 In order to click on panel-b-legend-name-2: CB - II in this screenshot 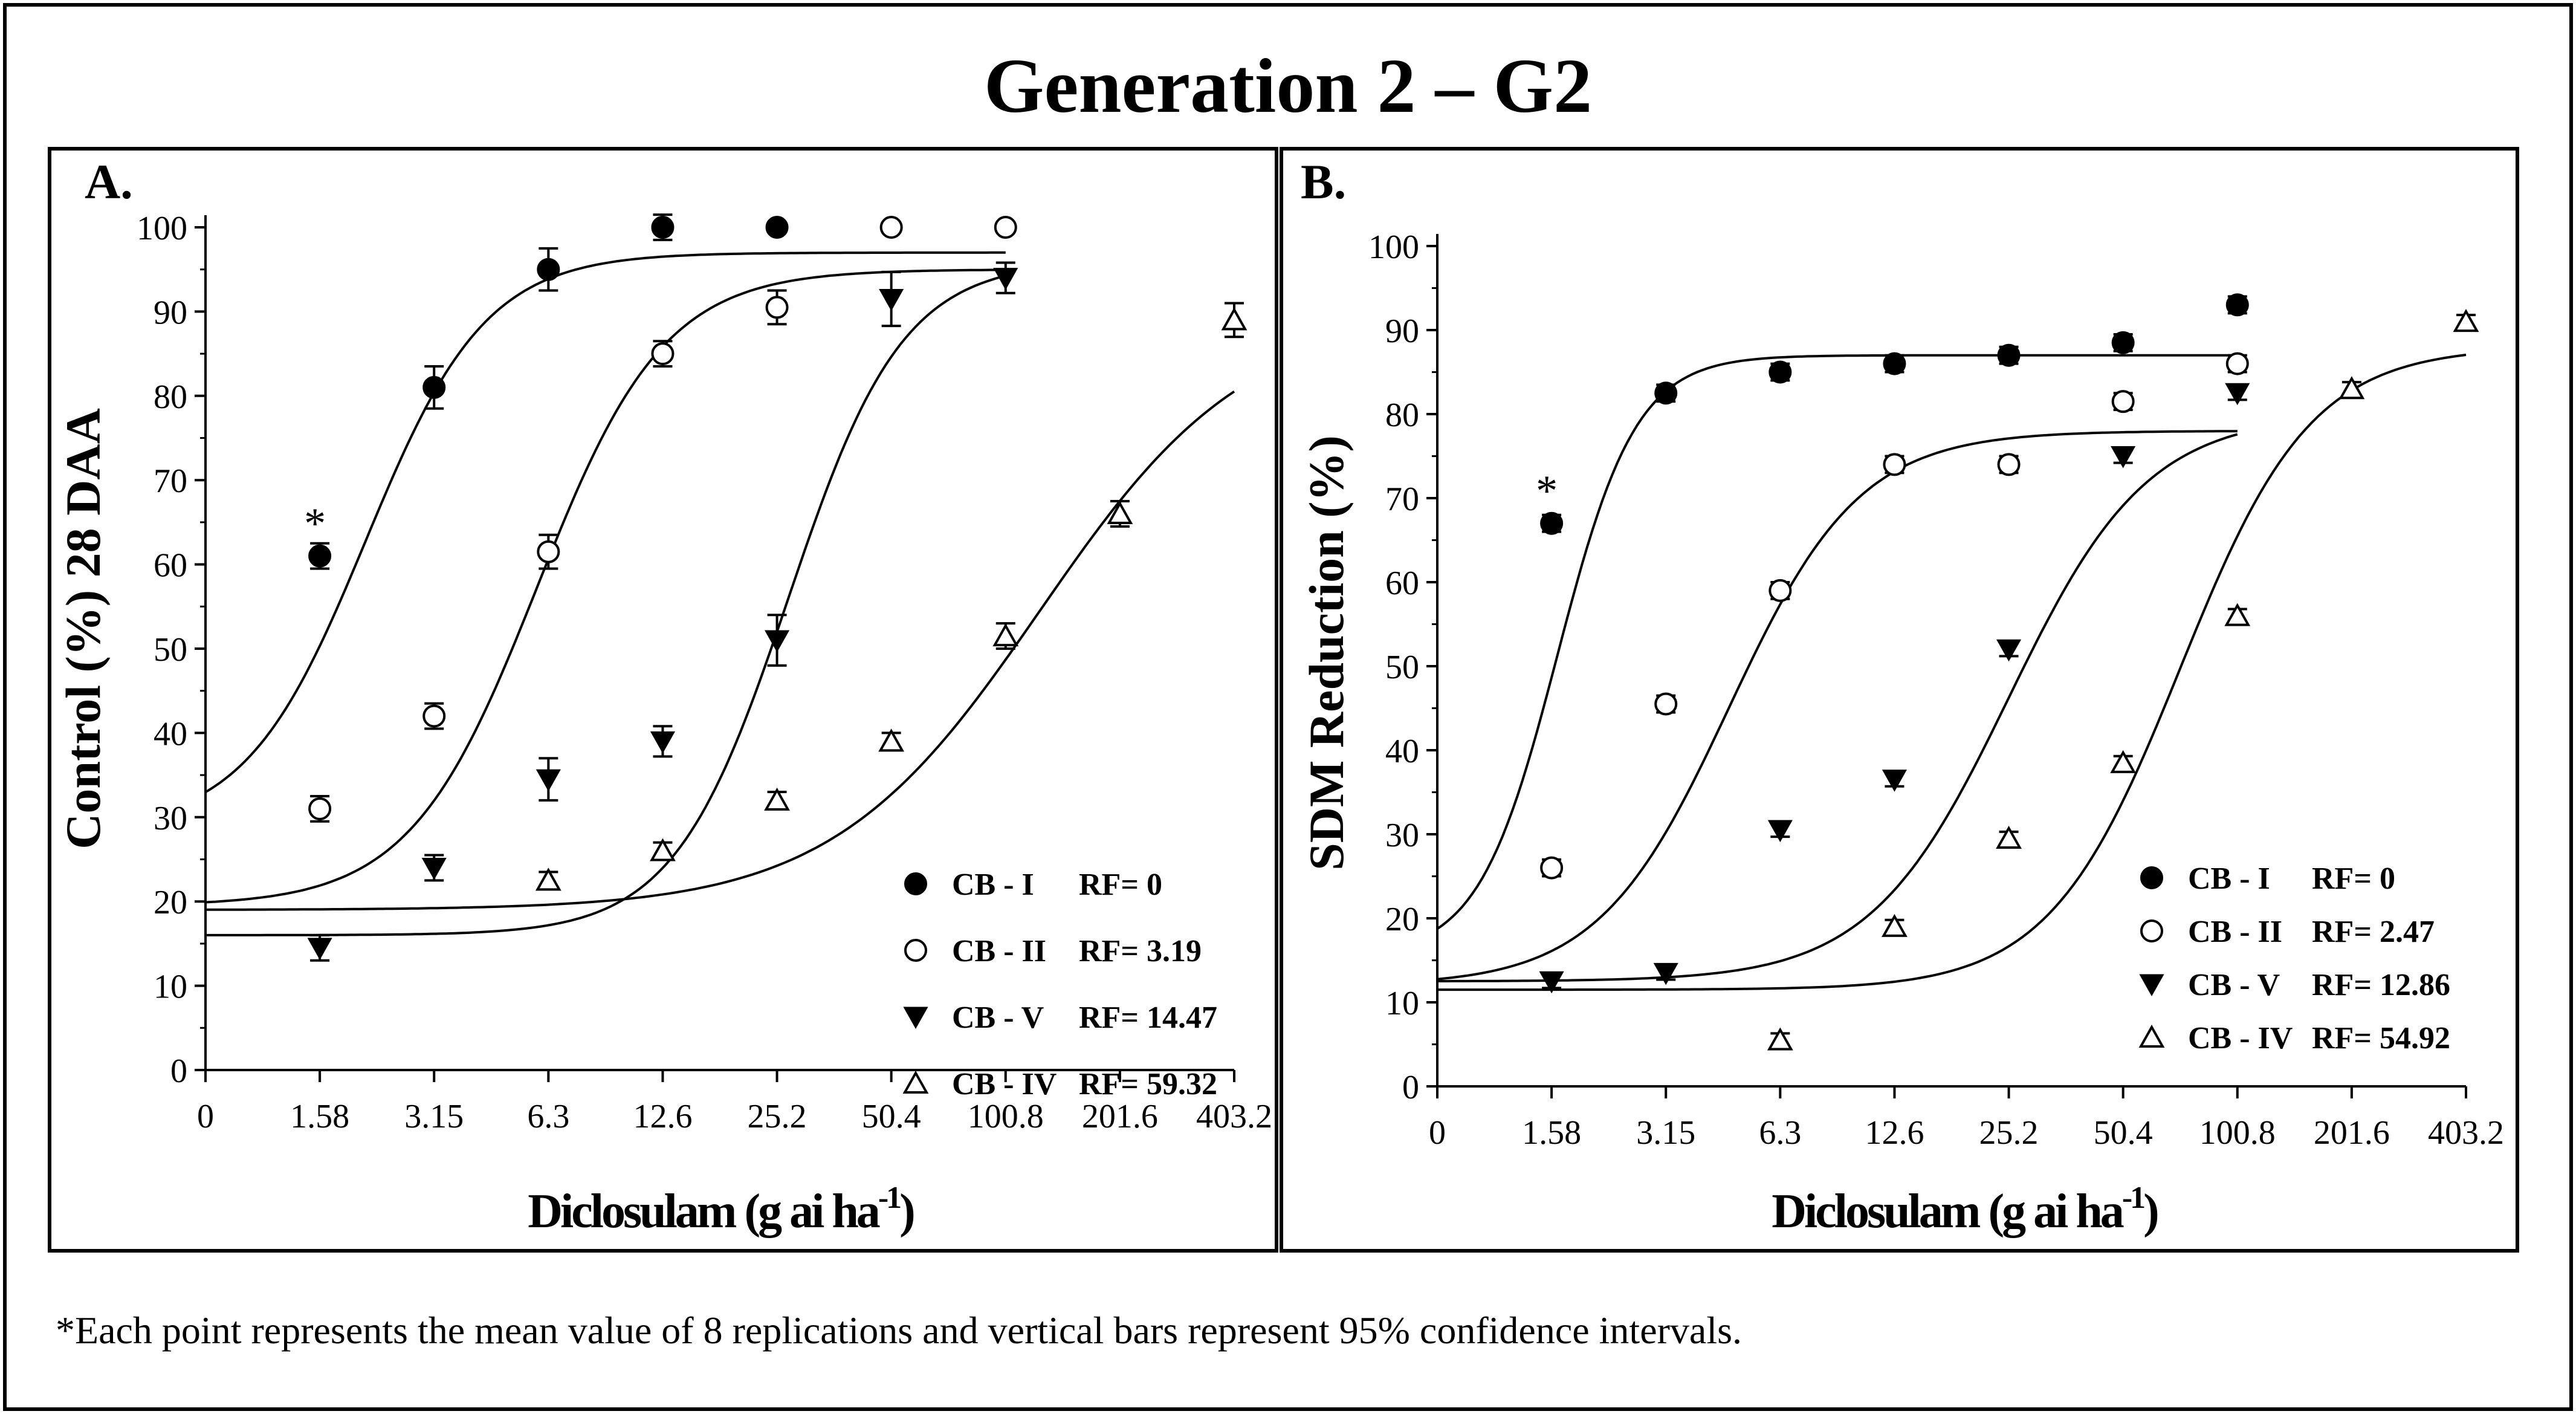, I will do `click(2235, 932)`.